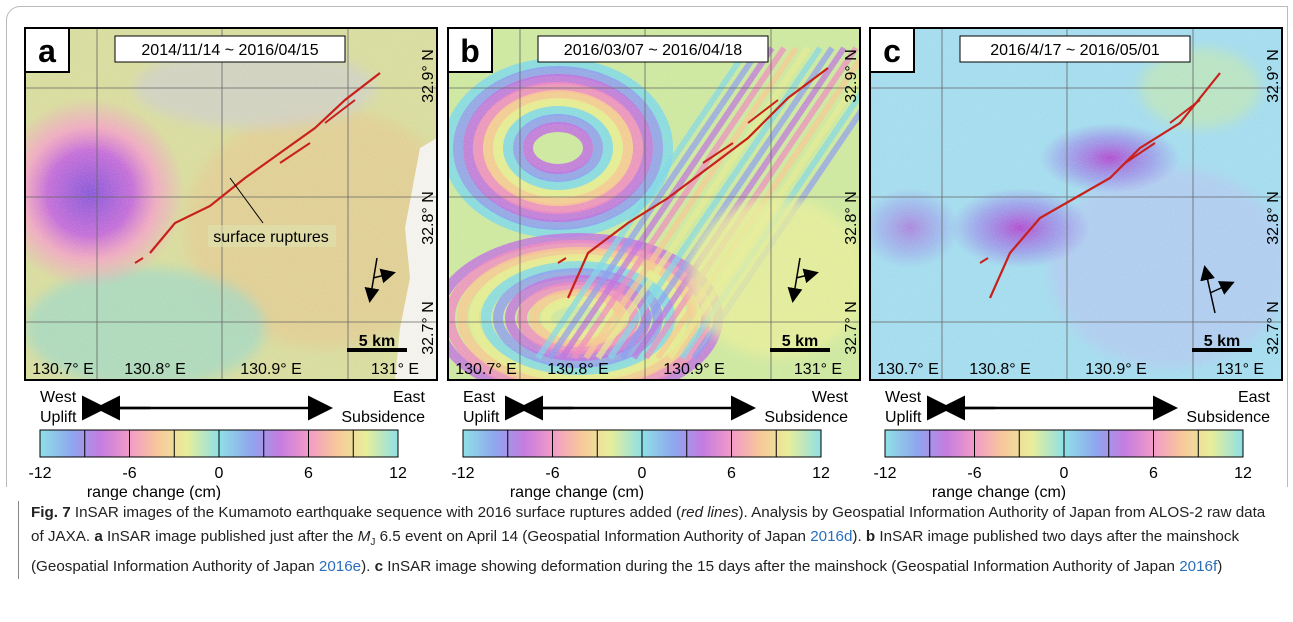  I want to click on panel-letter: a, so click(47, 51).